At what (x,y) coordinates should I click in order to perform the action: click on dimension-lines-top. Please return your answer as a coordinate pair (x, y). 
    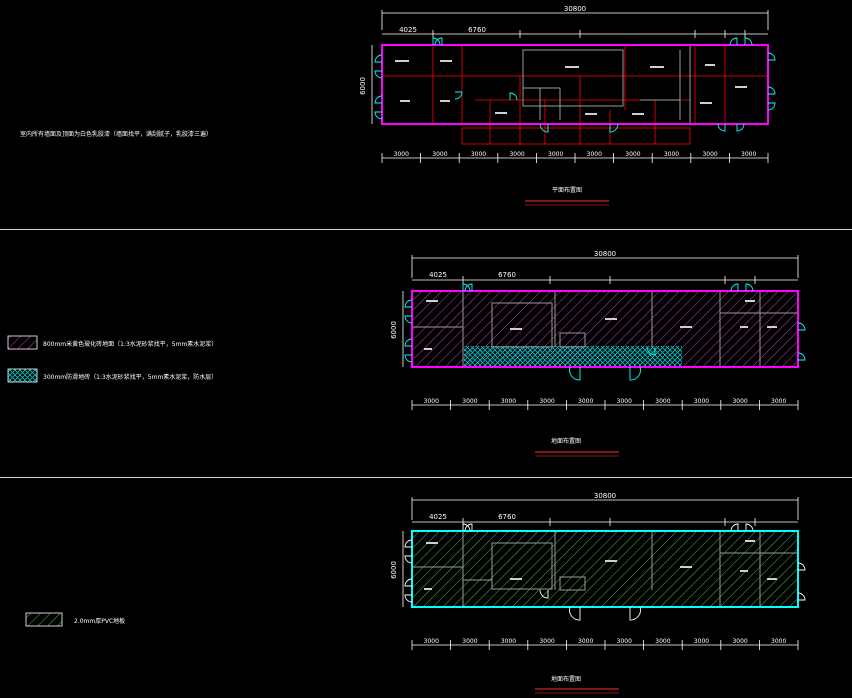
    Looking at the image, I should click on (575, 24).